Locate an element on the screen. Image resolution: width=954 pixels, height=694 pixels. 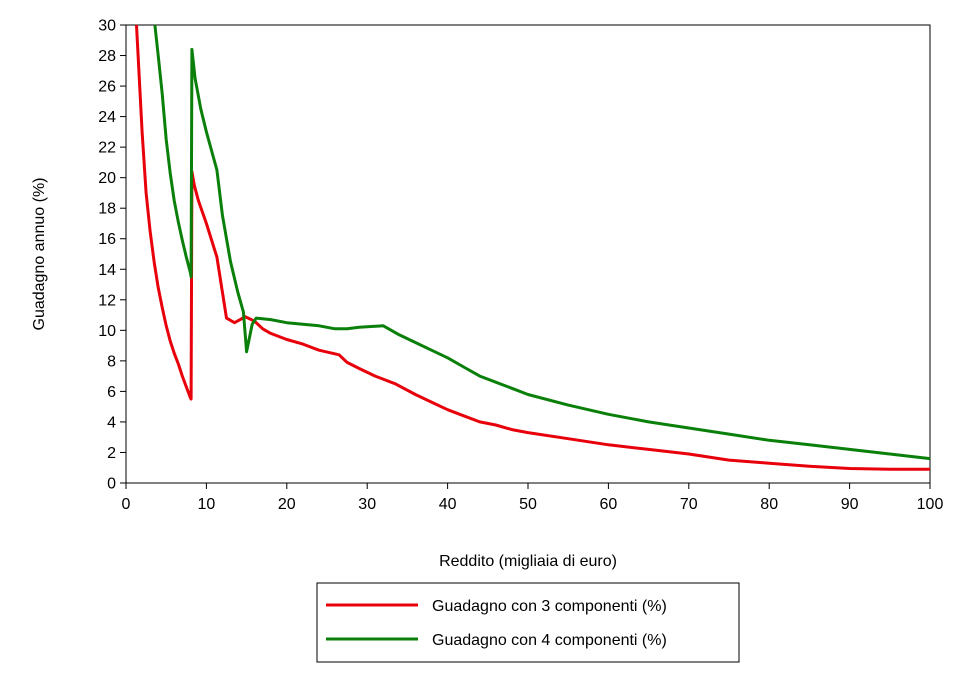
x-tick-label: 90 is located at coordinates (850, 504).